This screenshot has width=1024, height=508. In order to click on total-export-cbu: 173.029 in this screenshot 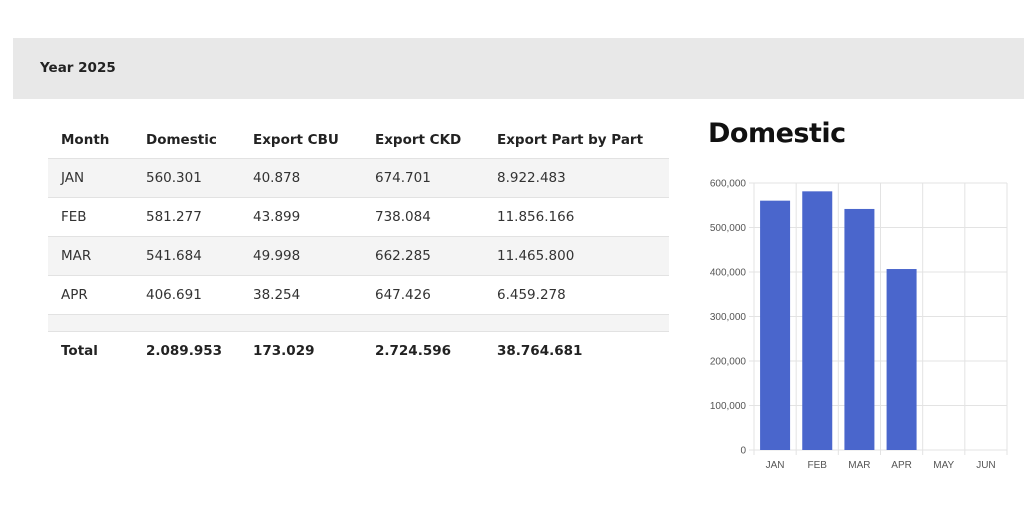, I will do `click(314, 350)`.